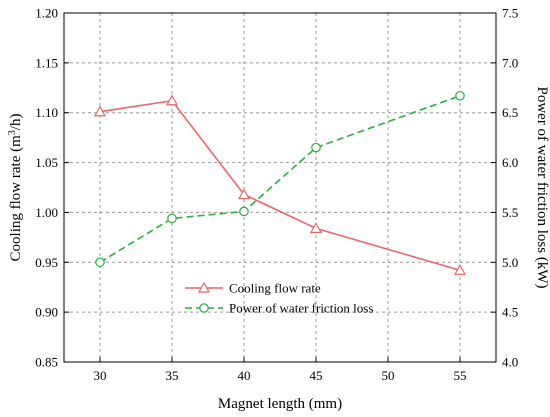 This screenshot has height=417, width=550. Describe the element at coordinates (388, 375) in the screenshot. I see `x-tick-label: 50` at that location.